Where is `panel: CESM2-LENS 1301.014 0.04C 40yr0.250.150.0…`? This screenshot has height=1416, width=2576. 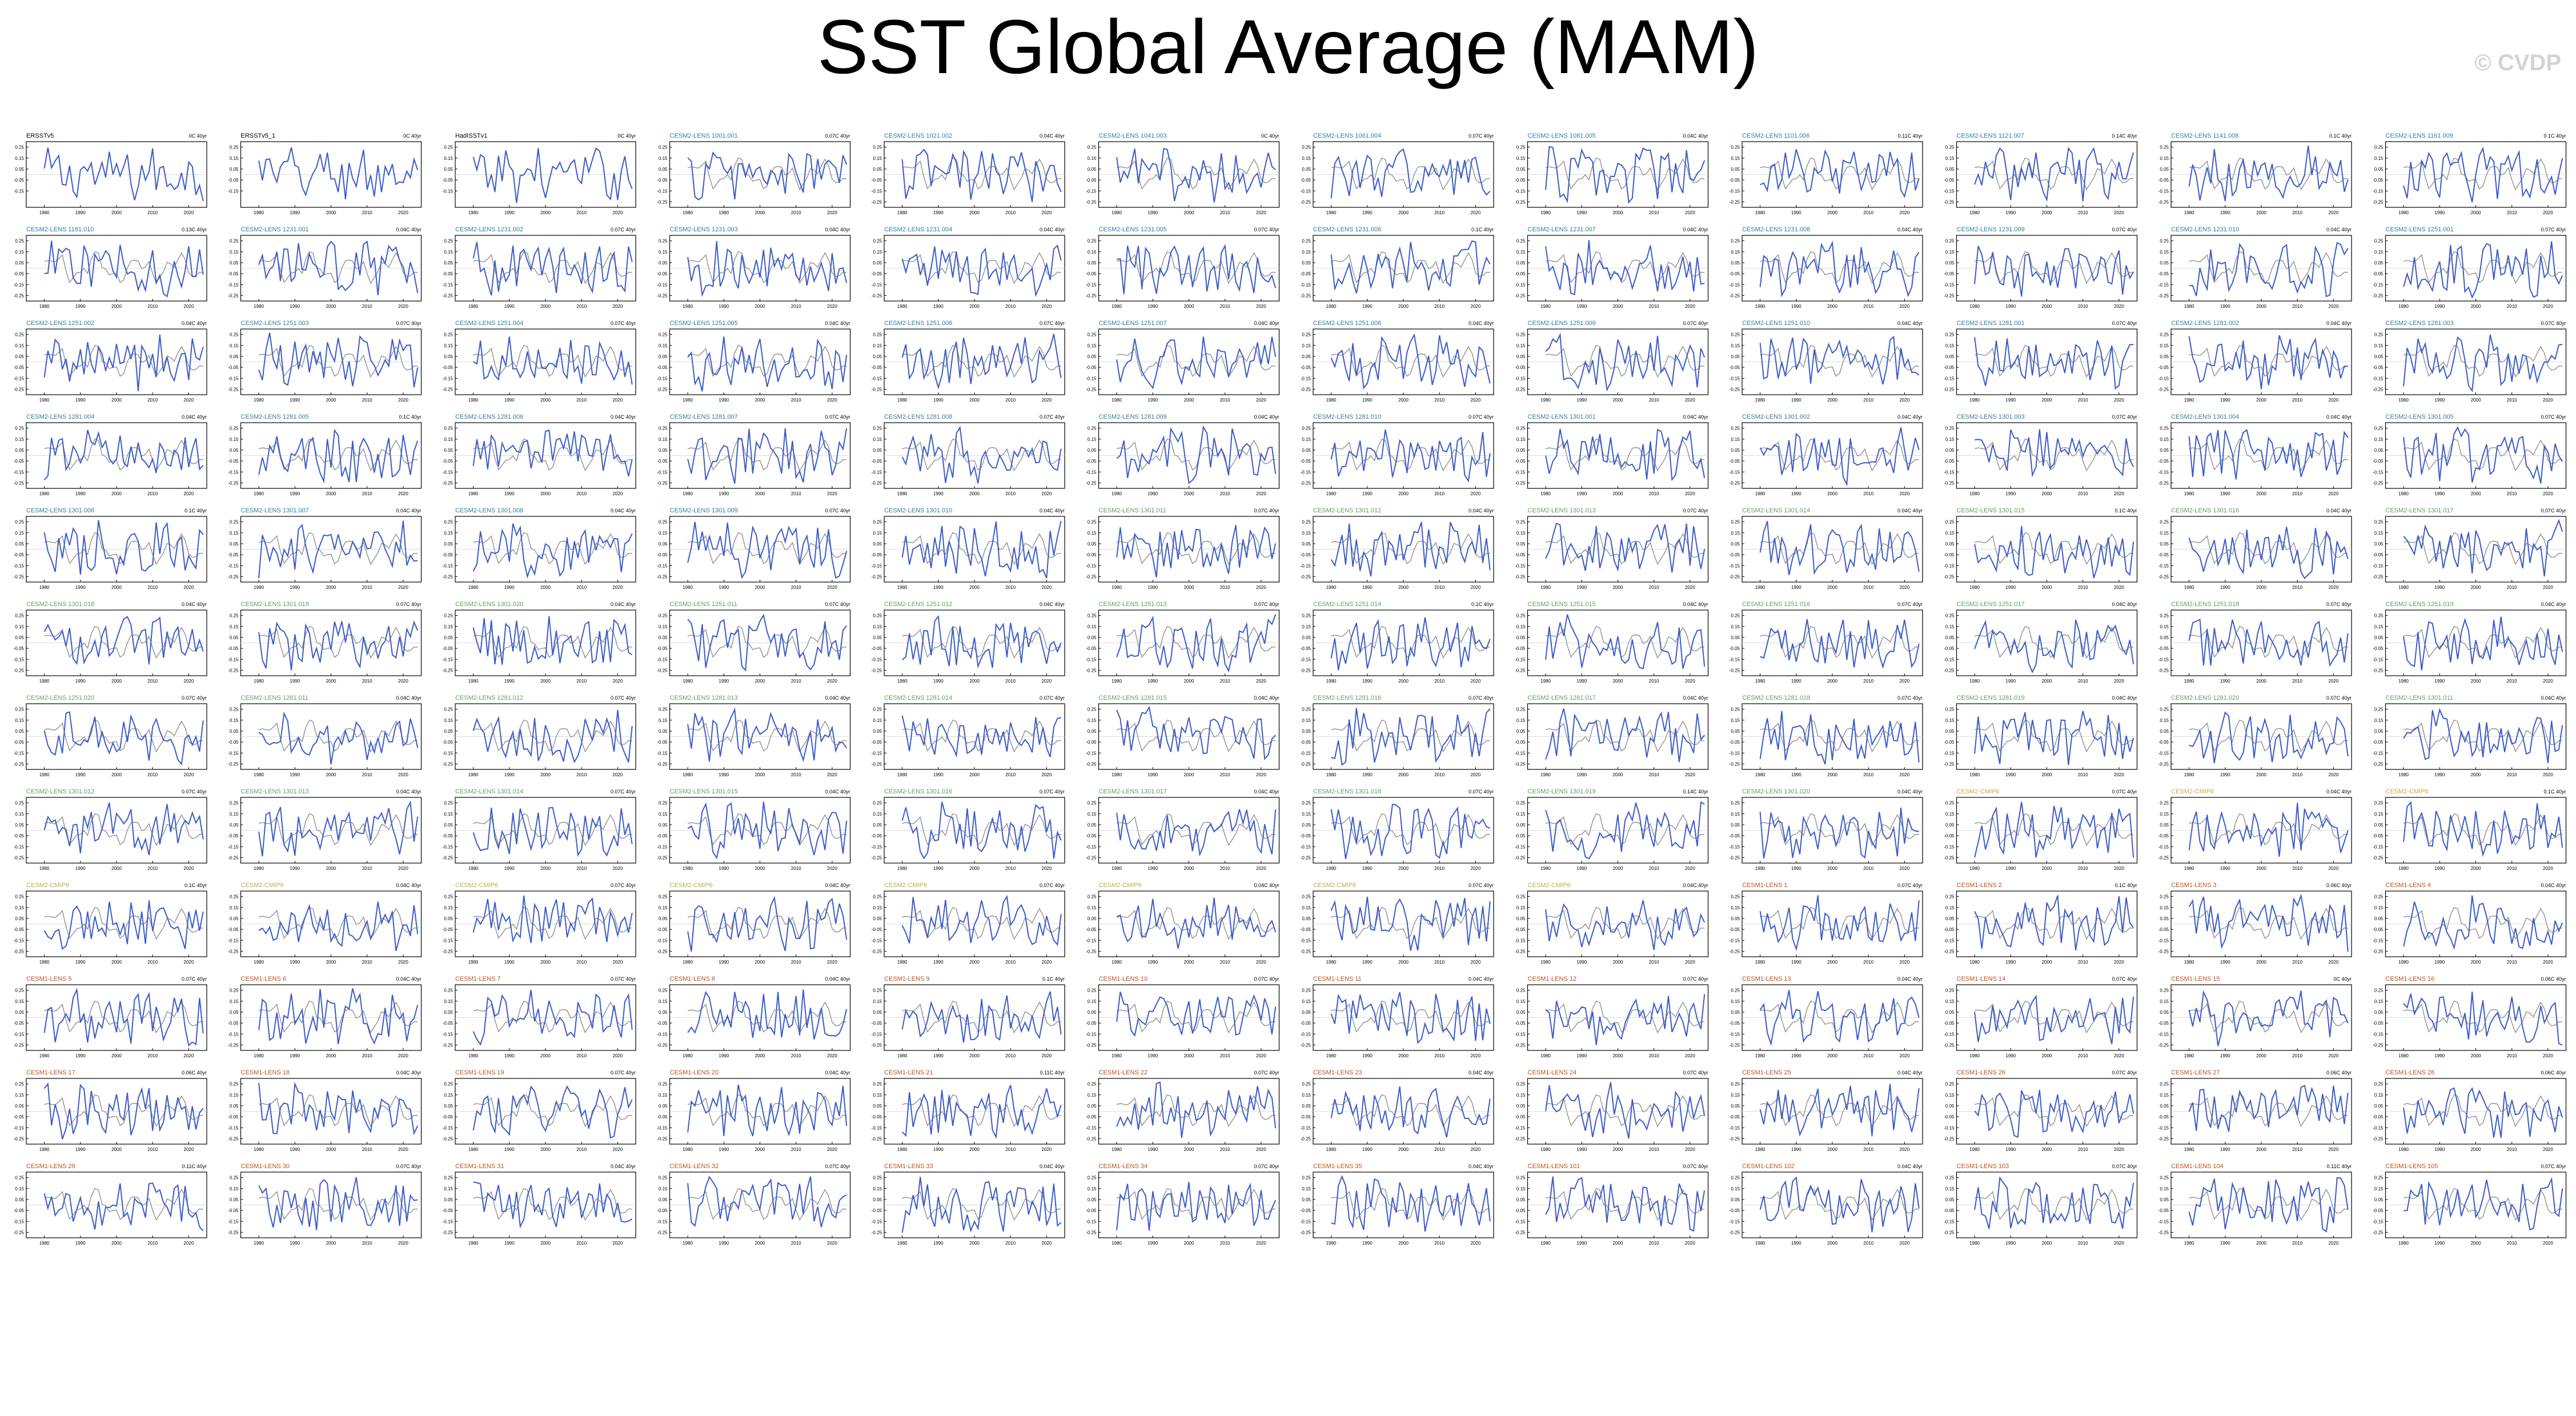 panel: CESM2-LENS 1301.014 0.04C 40yr0.250.150.0… is located at coordinates (1826, 548).